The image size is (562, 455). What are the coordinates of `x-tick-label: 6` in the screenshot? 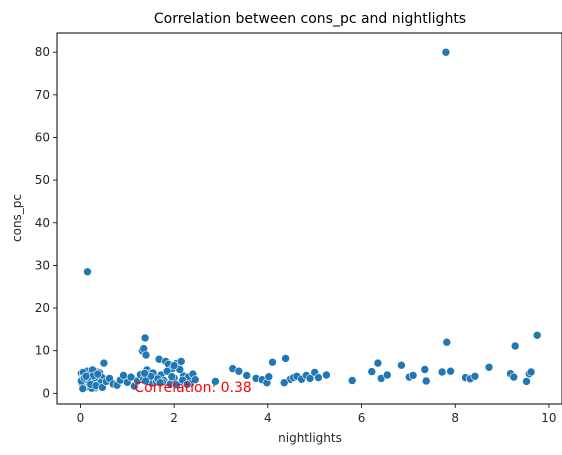 It's located at (362, 418).